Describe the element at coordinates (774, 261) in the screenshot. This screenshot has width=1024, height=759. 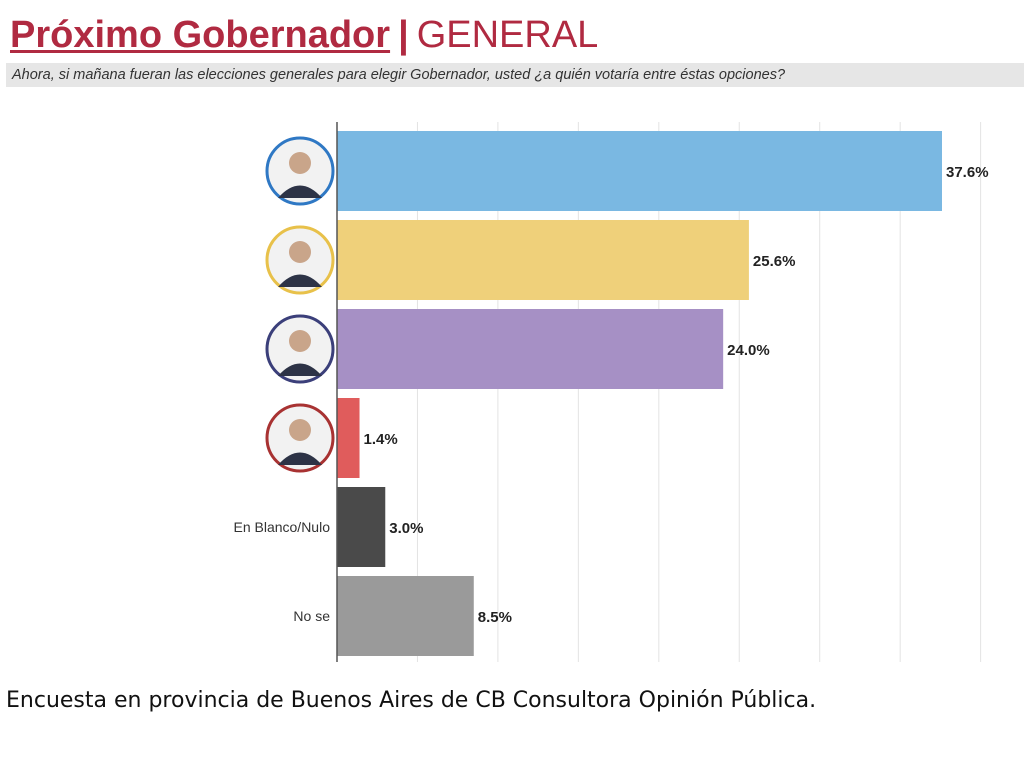
I see `value-label: 25.6%` at that location.